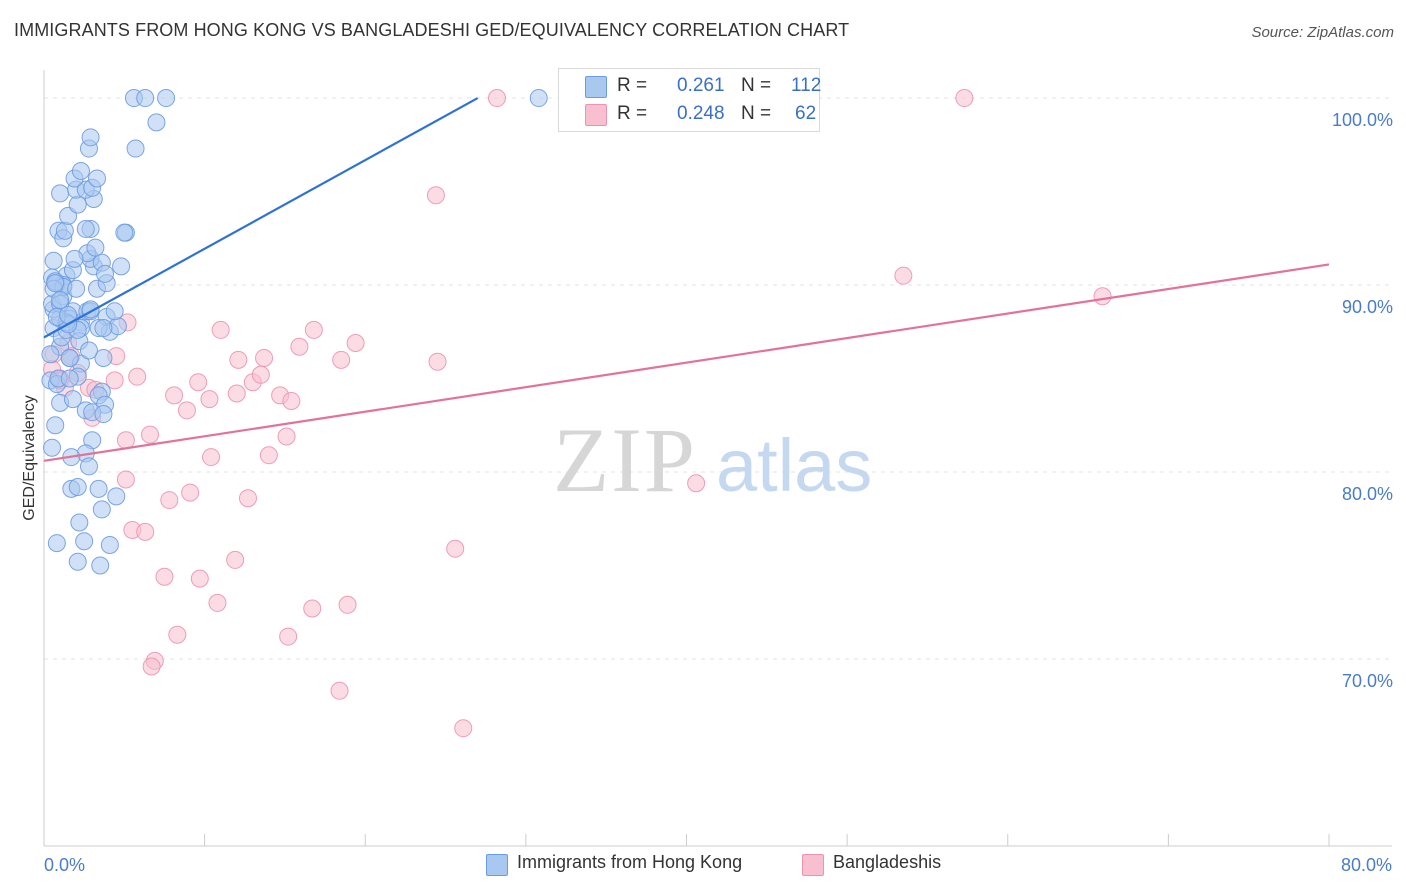  Describe the element at coordinates (686, 840) in the screenshot. I see `x-tick-marks` at that location.